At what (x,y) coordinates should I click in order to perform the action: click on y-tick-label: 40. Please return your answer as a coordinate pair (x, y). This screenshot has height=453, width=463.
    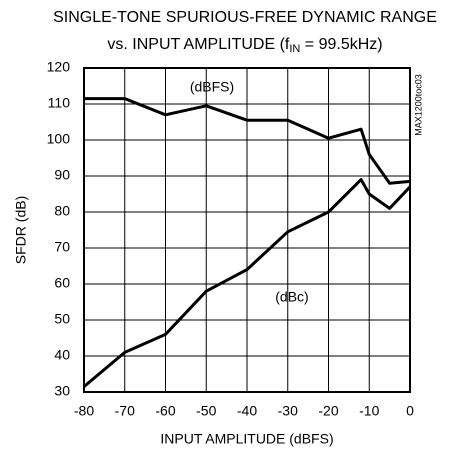
    Looking at the image, I should click on (62, 355).